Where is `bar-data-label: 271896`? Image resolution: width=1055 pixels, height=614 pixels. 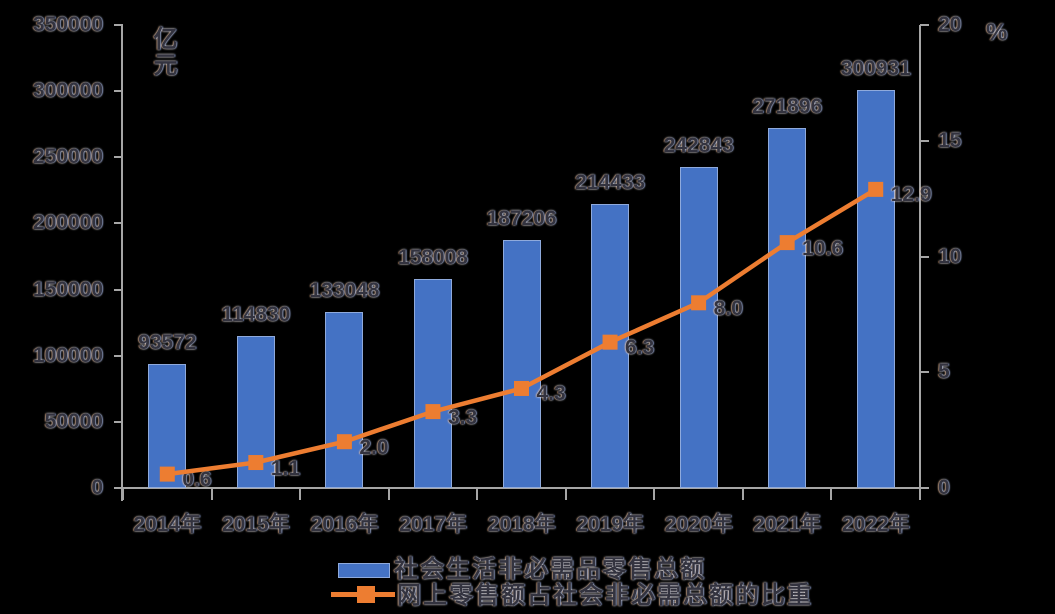
bar-data-label: 271896 is located at coordinates (787, 107).